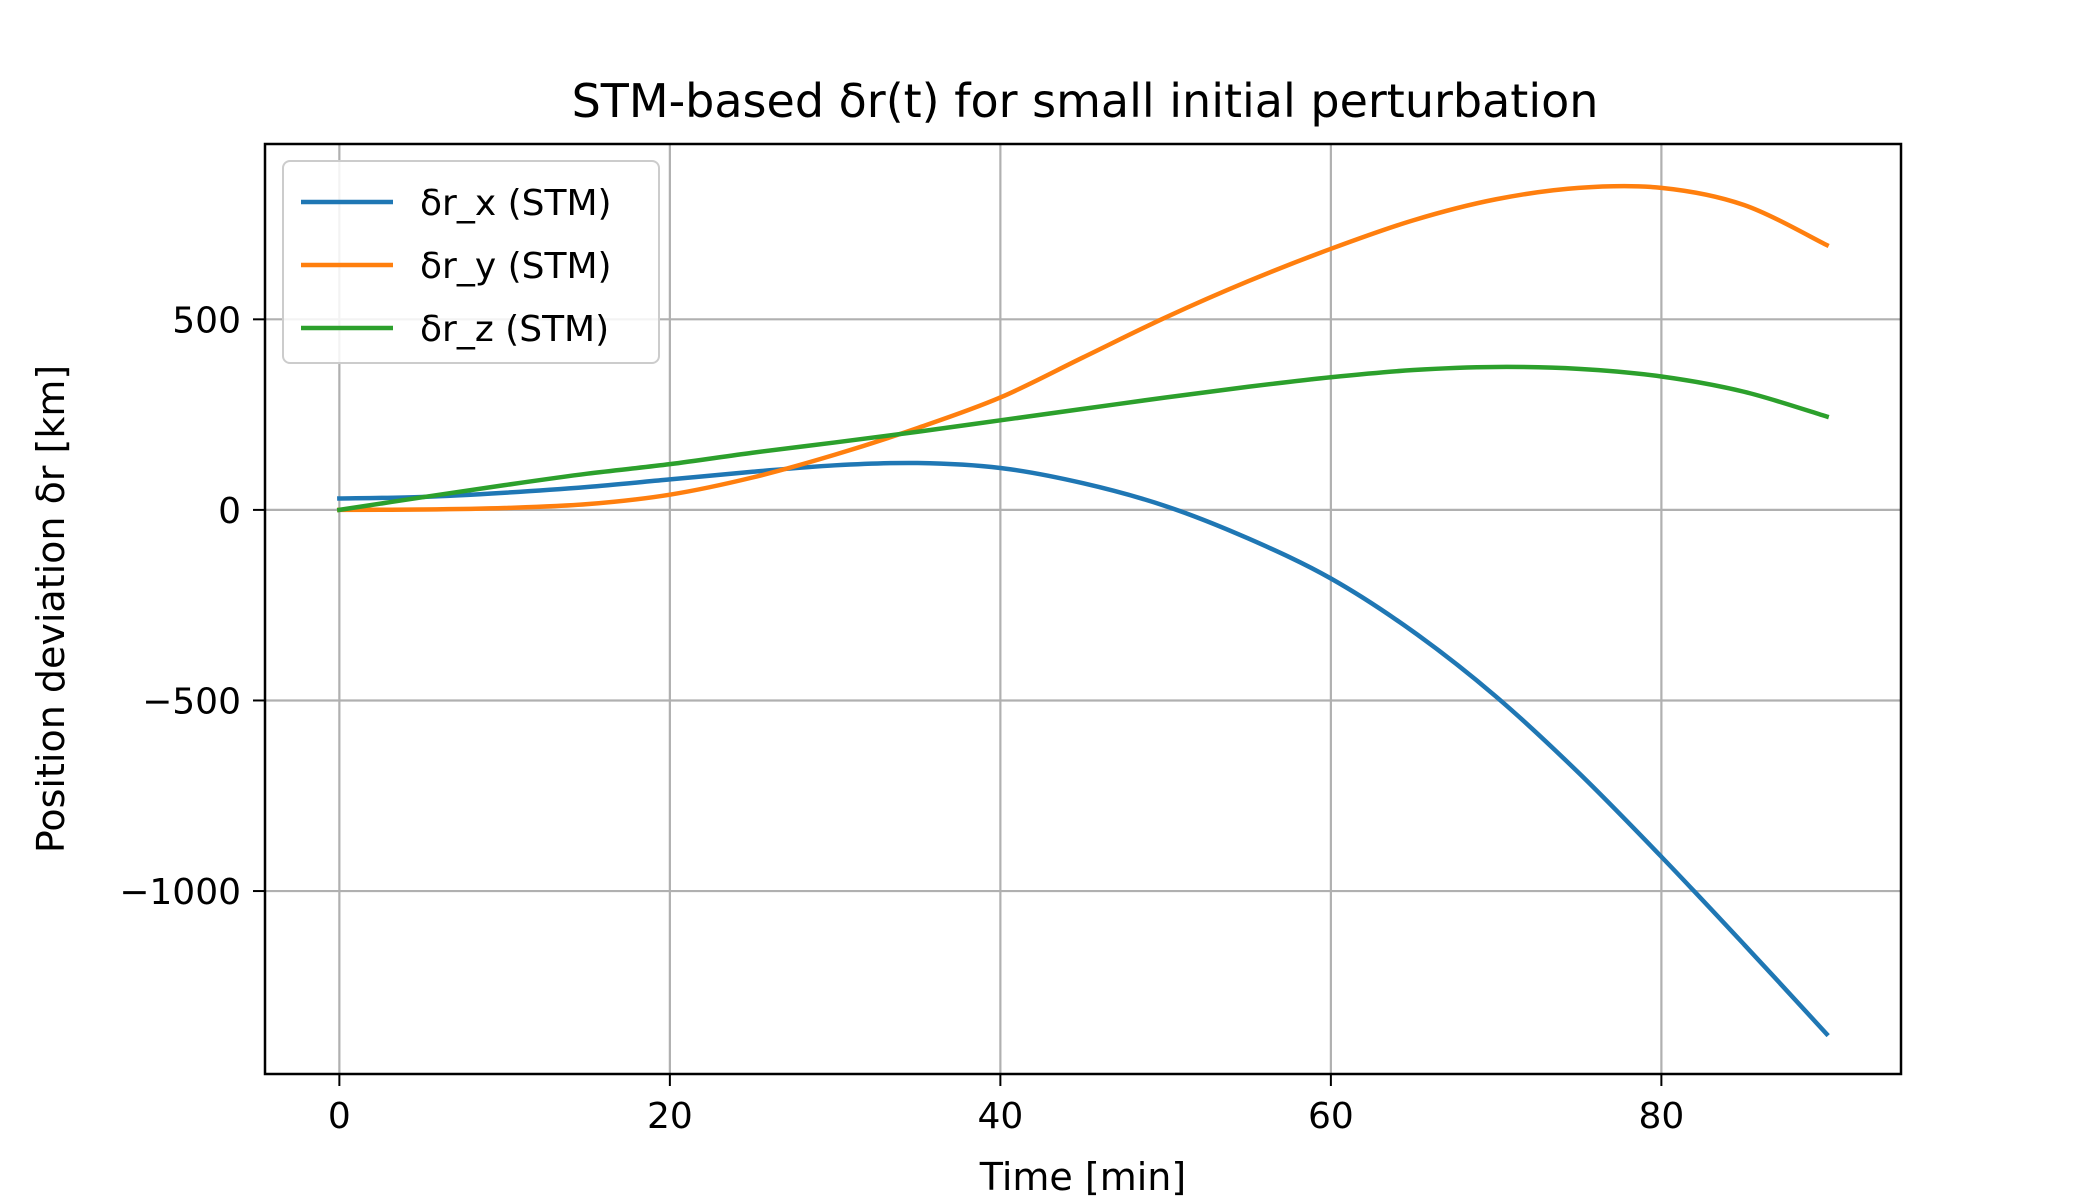 This screenshot has width=2100, height=1200. I want to click on x-tick-label: 60, so click(1331, 1116).